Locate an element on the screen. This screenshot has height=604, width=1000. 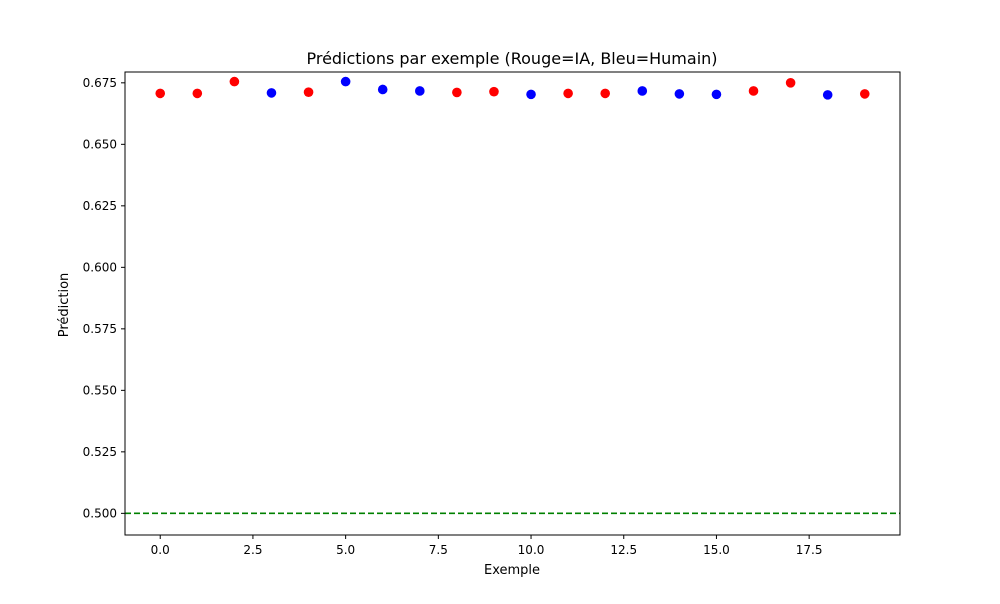
x-axis-label: Exemple is located at coordinates (512, 570).